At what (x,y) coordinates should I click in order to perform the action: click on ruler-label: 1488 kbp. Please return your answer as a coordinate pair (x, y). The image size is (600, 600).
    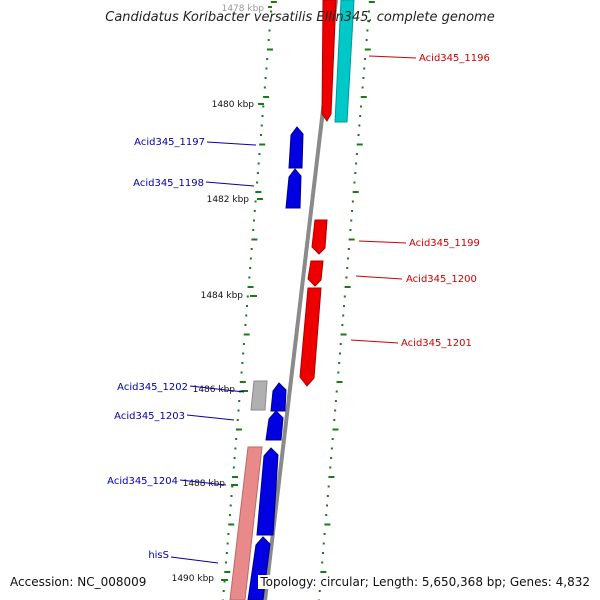
    Looking at the image, I should click on (204, 484).